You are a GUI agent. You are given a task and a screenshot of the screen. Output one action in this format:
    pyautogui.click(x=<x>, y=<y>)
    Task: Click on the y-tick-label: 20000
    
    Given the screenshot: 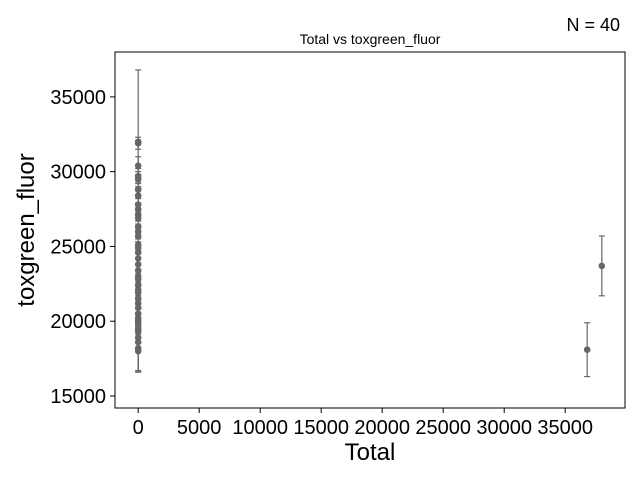 What is the action you would take?
    pyautogui.click(x=78, y=322)
    